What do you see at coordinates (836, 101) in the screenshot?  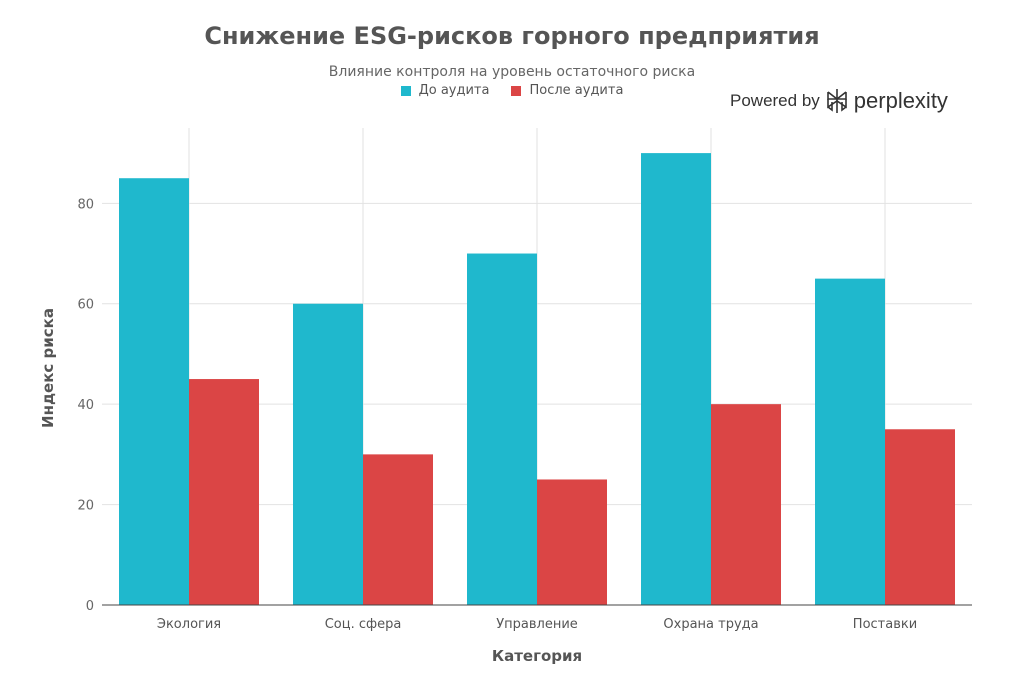 I see `perplexity-logo-icon` at bounding box center [836, 101].